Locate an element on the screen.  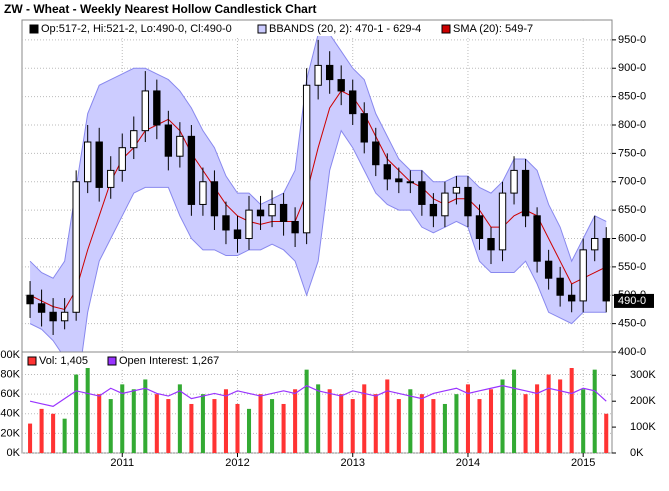
y-tick-label: 900-0 is located at coordinates (632, 68).